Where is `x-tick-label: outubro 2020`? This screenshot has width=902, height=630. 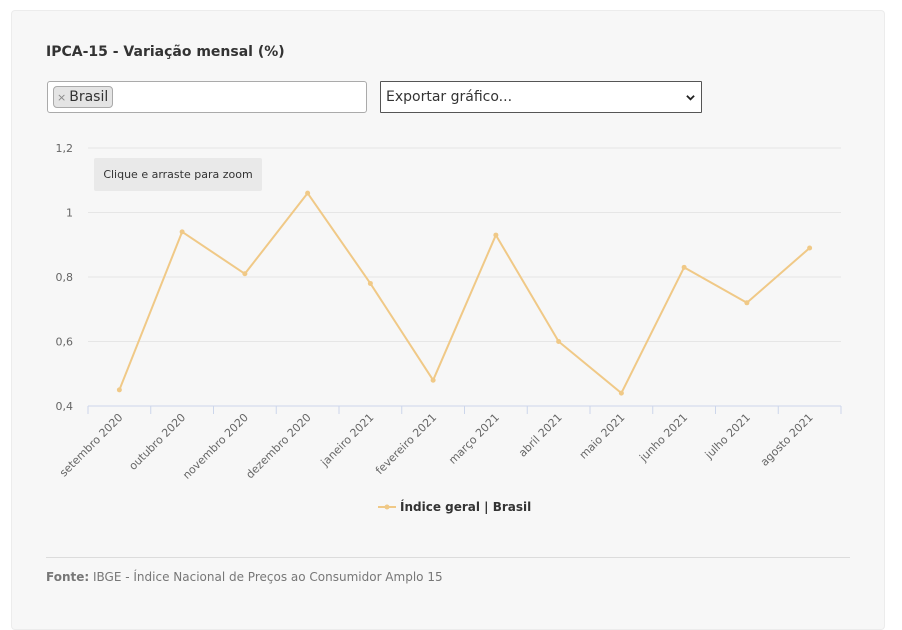
x-tick-label: outubro 2020 is located at coordinates (157, 442).